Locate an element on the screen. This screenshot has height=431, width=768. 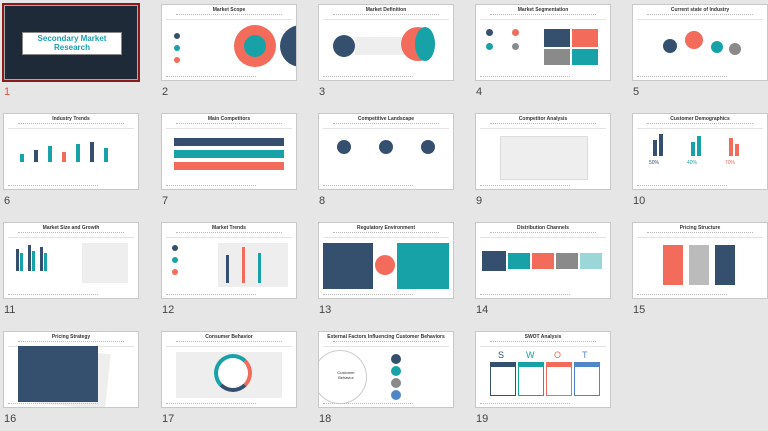
slide-thumbnail-1: Secondary Market Research 1 is located at coordinates (71, 53).